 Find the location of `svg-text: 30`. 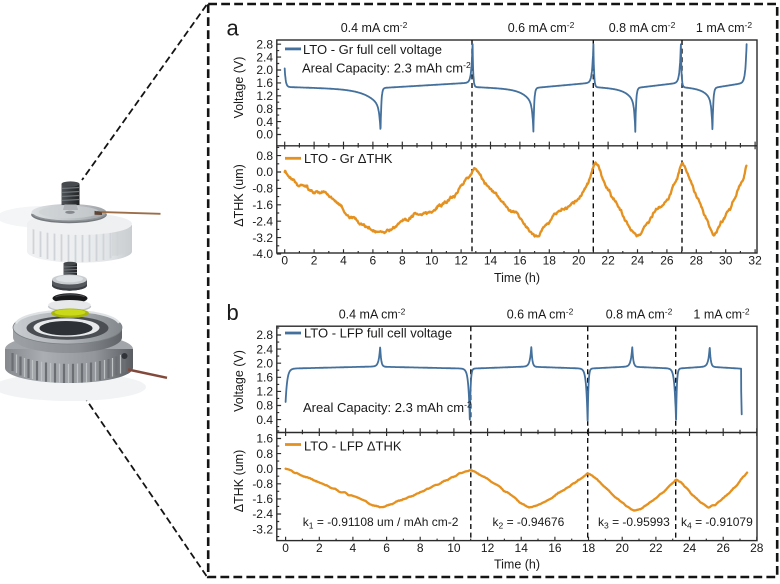

svg-text: 30 is located at coordinates (726, 261).